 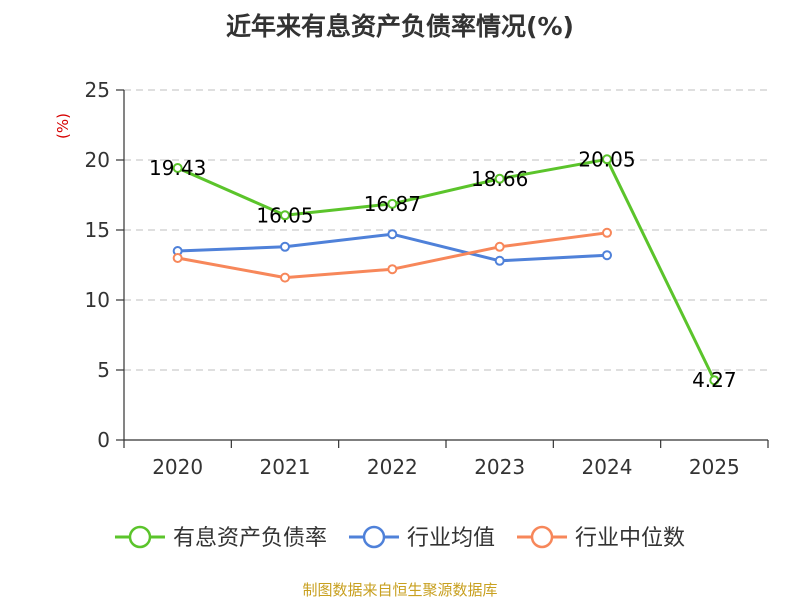 I want to click on y-tick-label: 20, so click(x=97, y=160).